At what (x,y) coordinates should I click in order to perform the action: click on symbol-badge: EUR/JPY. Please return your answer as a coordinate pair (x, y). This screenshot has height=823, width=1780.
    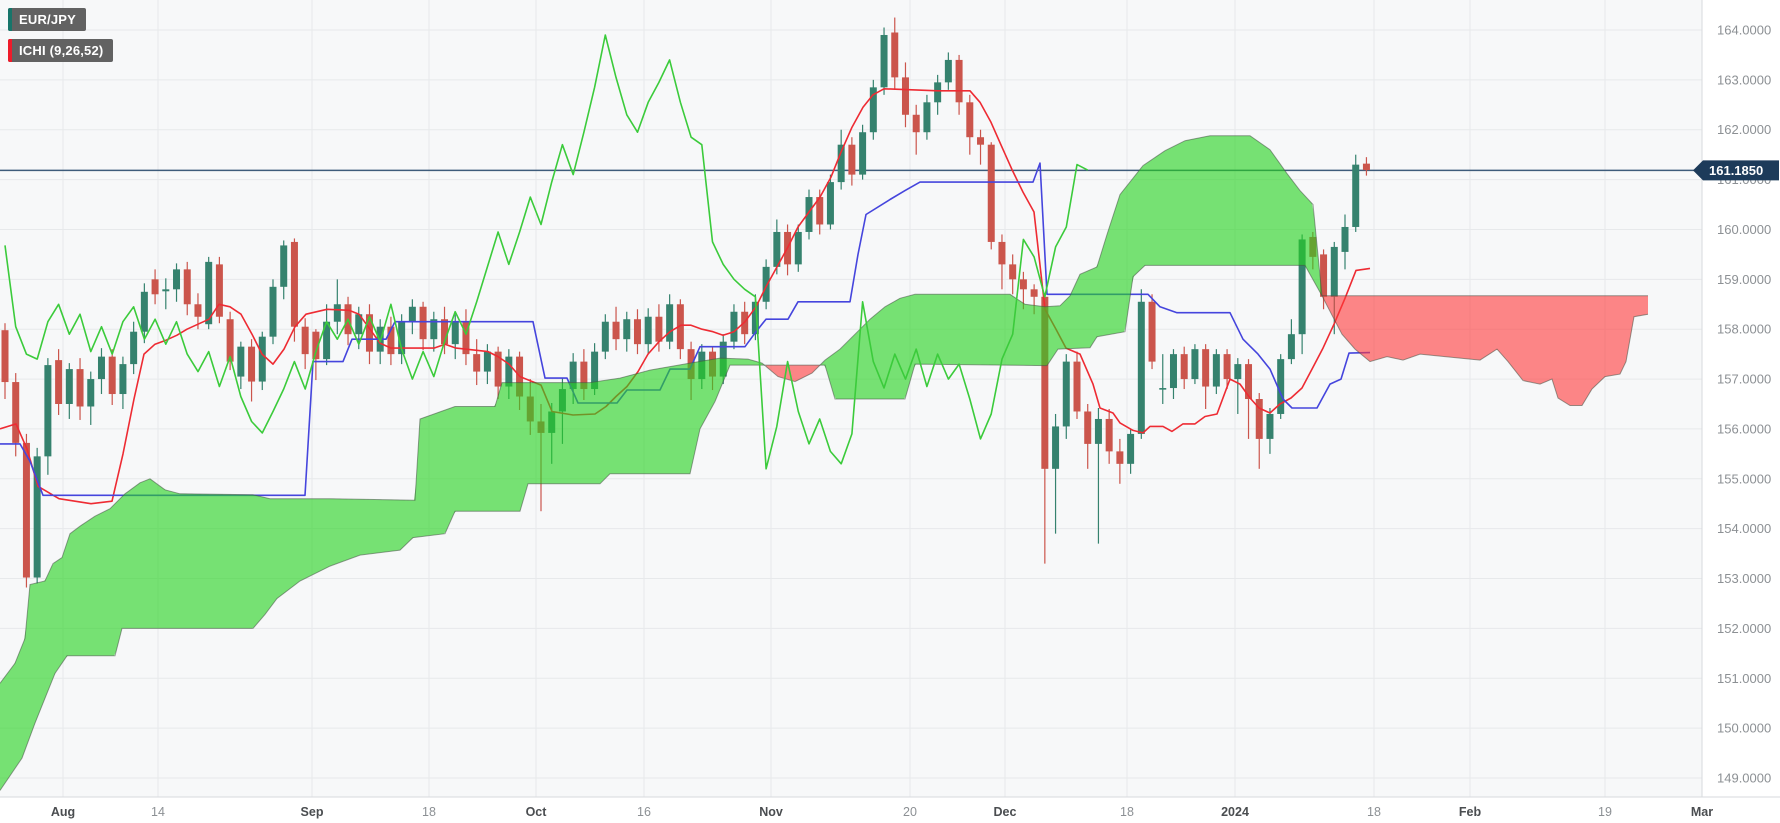
    Looking at the image, I should click on (47, 19).